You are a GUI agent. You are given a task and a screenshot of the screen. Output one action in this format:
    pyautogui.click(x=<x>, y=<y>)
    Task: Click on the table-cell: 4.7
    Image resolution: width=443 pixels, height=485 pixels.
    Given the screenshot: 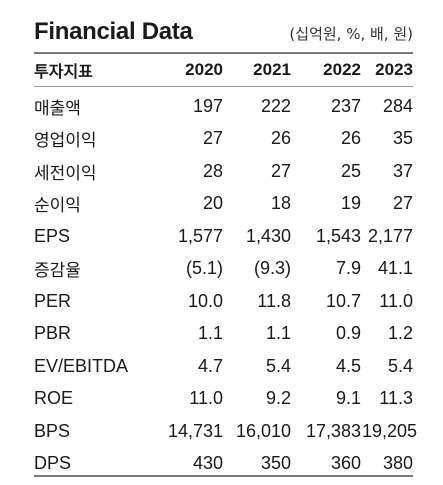 What is the action you would take?
    pyautogui.click(x=210, y=365)
    